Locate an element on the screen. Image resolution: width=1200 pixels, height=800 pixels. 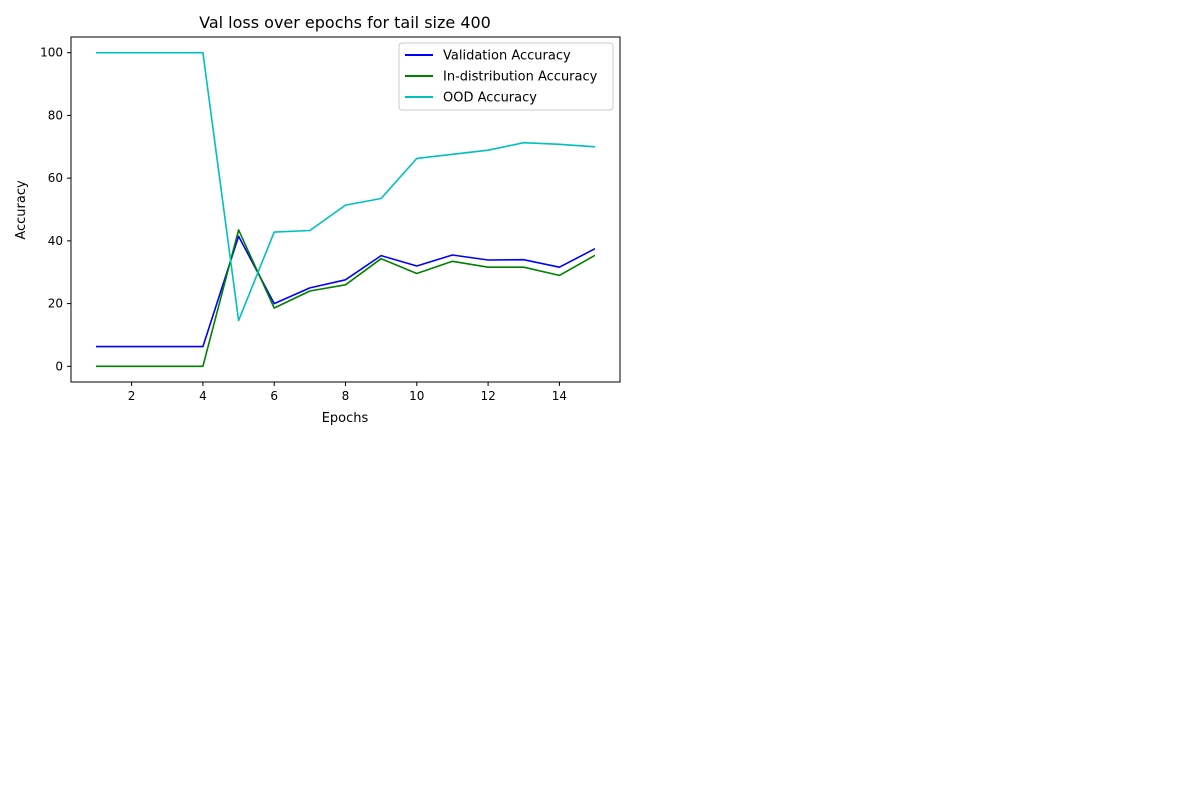
x-tick-label: 8 is located at coordinates (346, 396).